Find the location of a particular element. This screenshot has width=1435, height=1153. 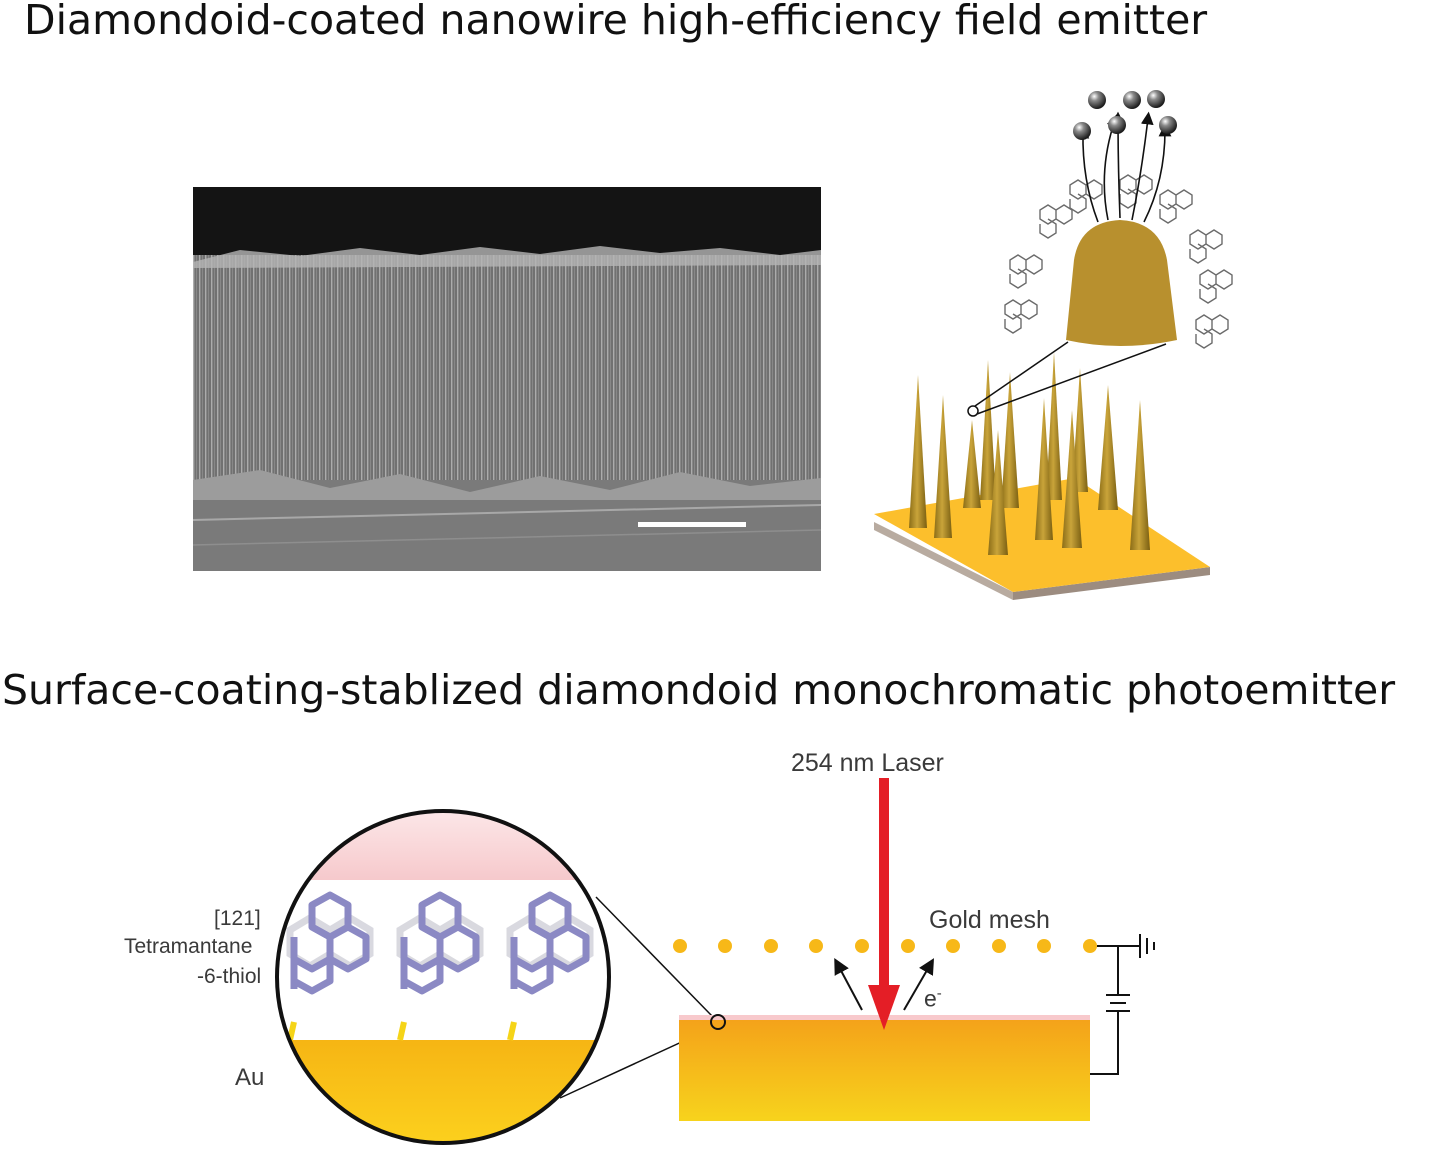

emitter-tip is located at coordinates (1121, 283).